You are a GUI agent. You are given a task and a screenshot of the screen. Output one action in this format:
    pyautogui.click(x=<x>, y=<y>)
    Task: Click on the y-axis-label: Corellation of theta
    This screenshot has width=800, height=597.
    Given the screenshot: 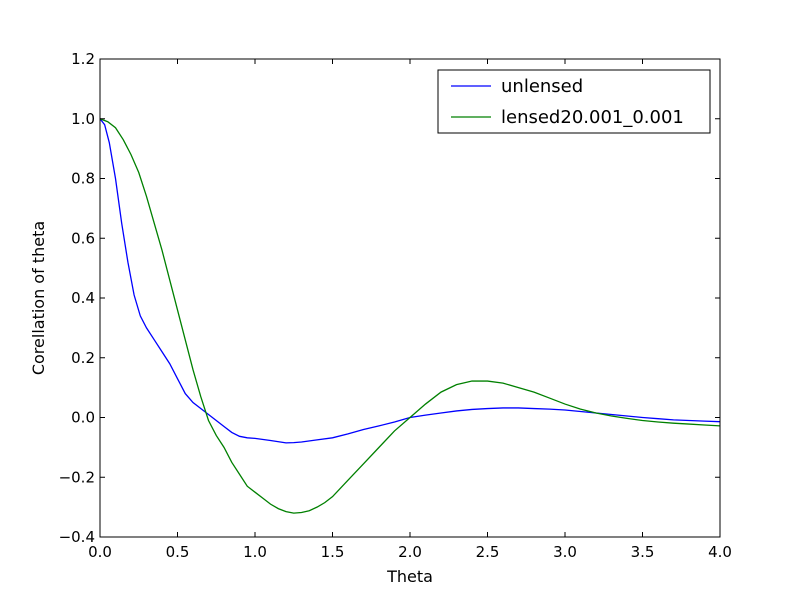 What is the action you would take?
    pyautogui.click(x=38, y=298)
    